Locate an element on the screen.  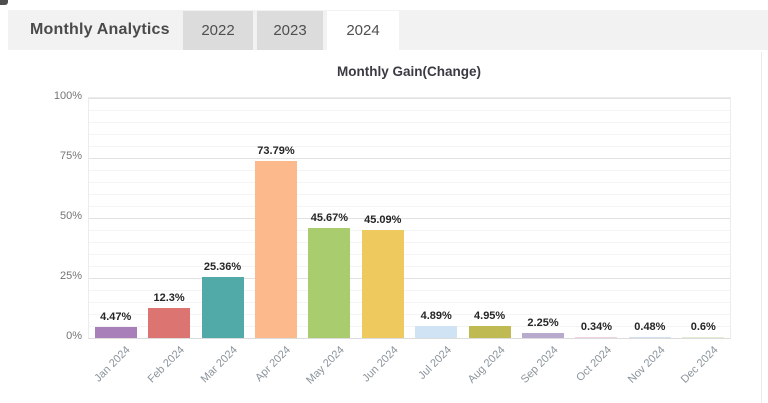
year-tabs: 2022 2023 2024 is located at coordinates (291, 30).